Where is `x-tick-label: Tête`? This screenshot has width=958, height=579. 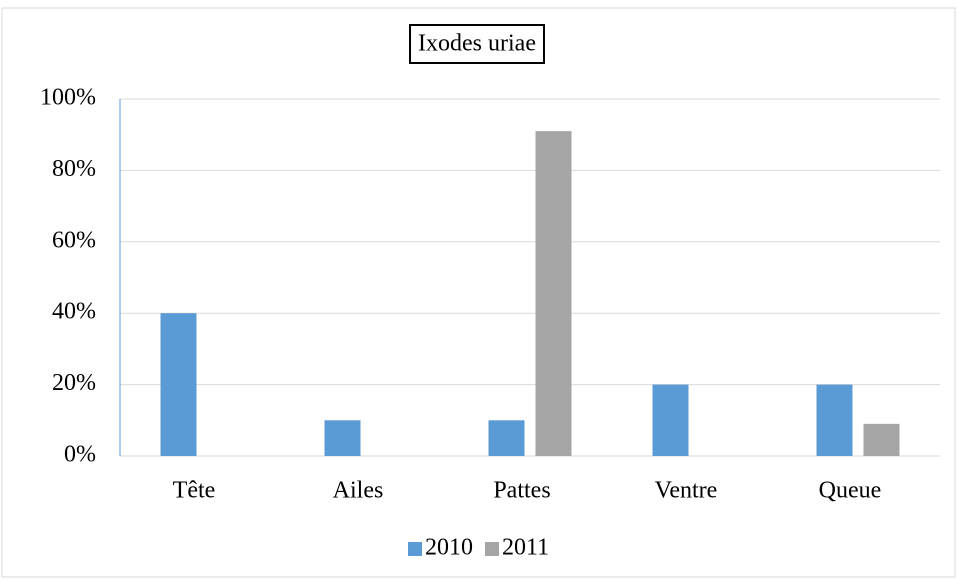
x-tick-label: Tête is located at coordinates (194, 491).